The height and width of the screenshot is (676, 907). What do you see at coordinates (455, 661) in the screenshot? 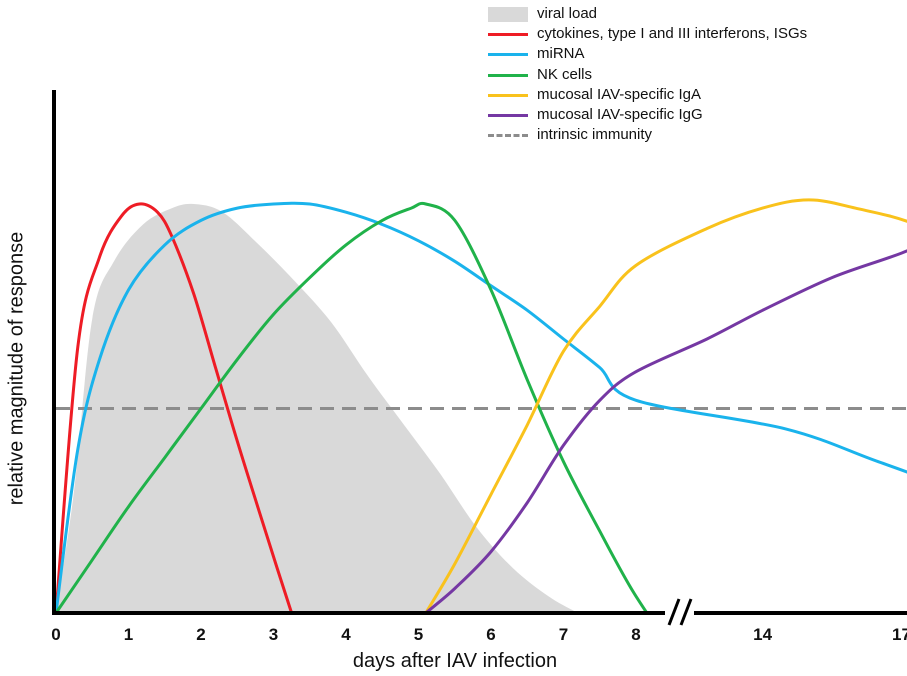
I see `x-axis-label: days after IAV infection` at bounding box center [455, 661].